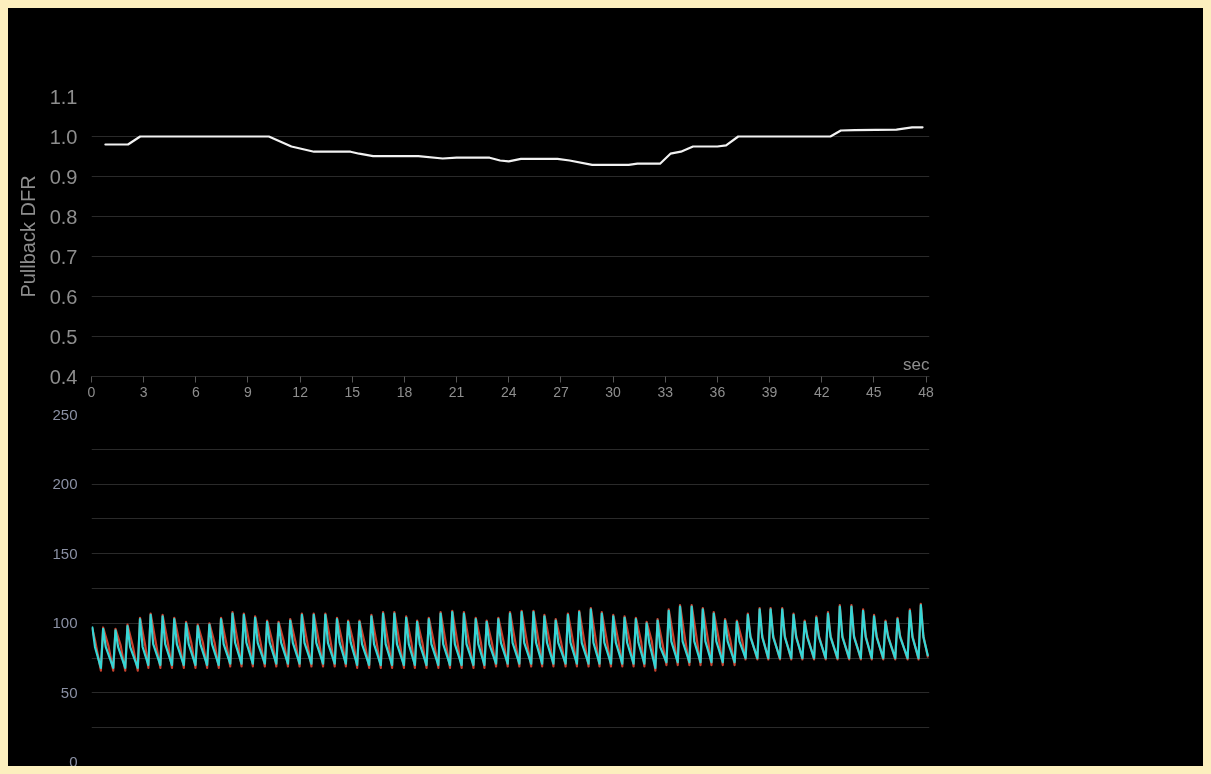  Describe the element at coordinates (63, 216) in the screenshot. I see `y-tick-label: 0.8` at that location.